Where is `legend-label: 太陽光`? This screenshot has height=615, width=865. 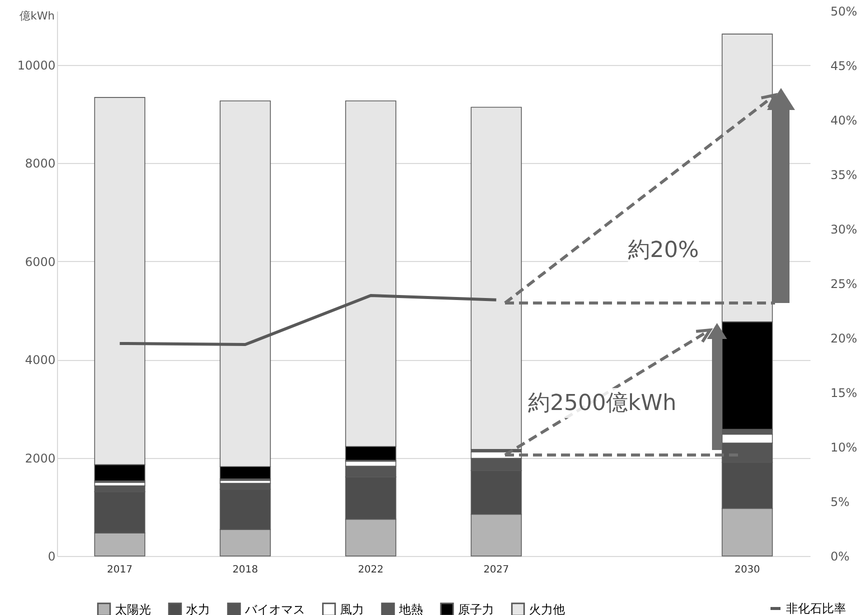
legend-label: 太陽光 is located at coordinates (133, 608).